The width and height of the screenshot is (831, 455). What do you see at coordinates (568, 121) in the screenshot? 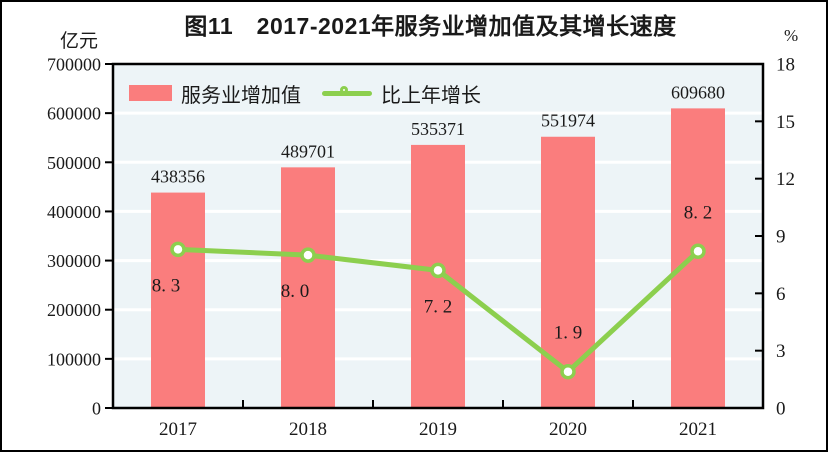
I see `bar-value-label: 551974` at bounding box center [568, 121].